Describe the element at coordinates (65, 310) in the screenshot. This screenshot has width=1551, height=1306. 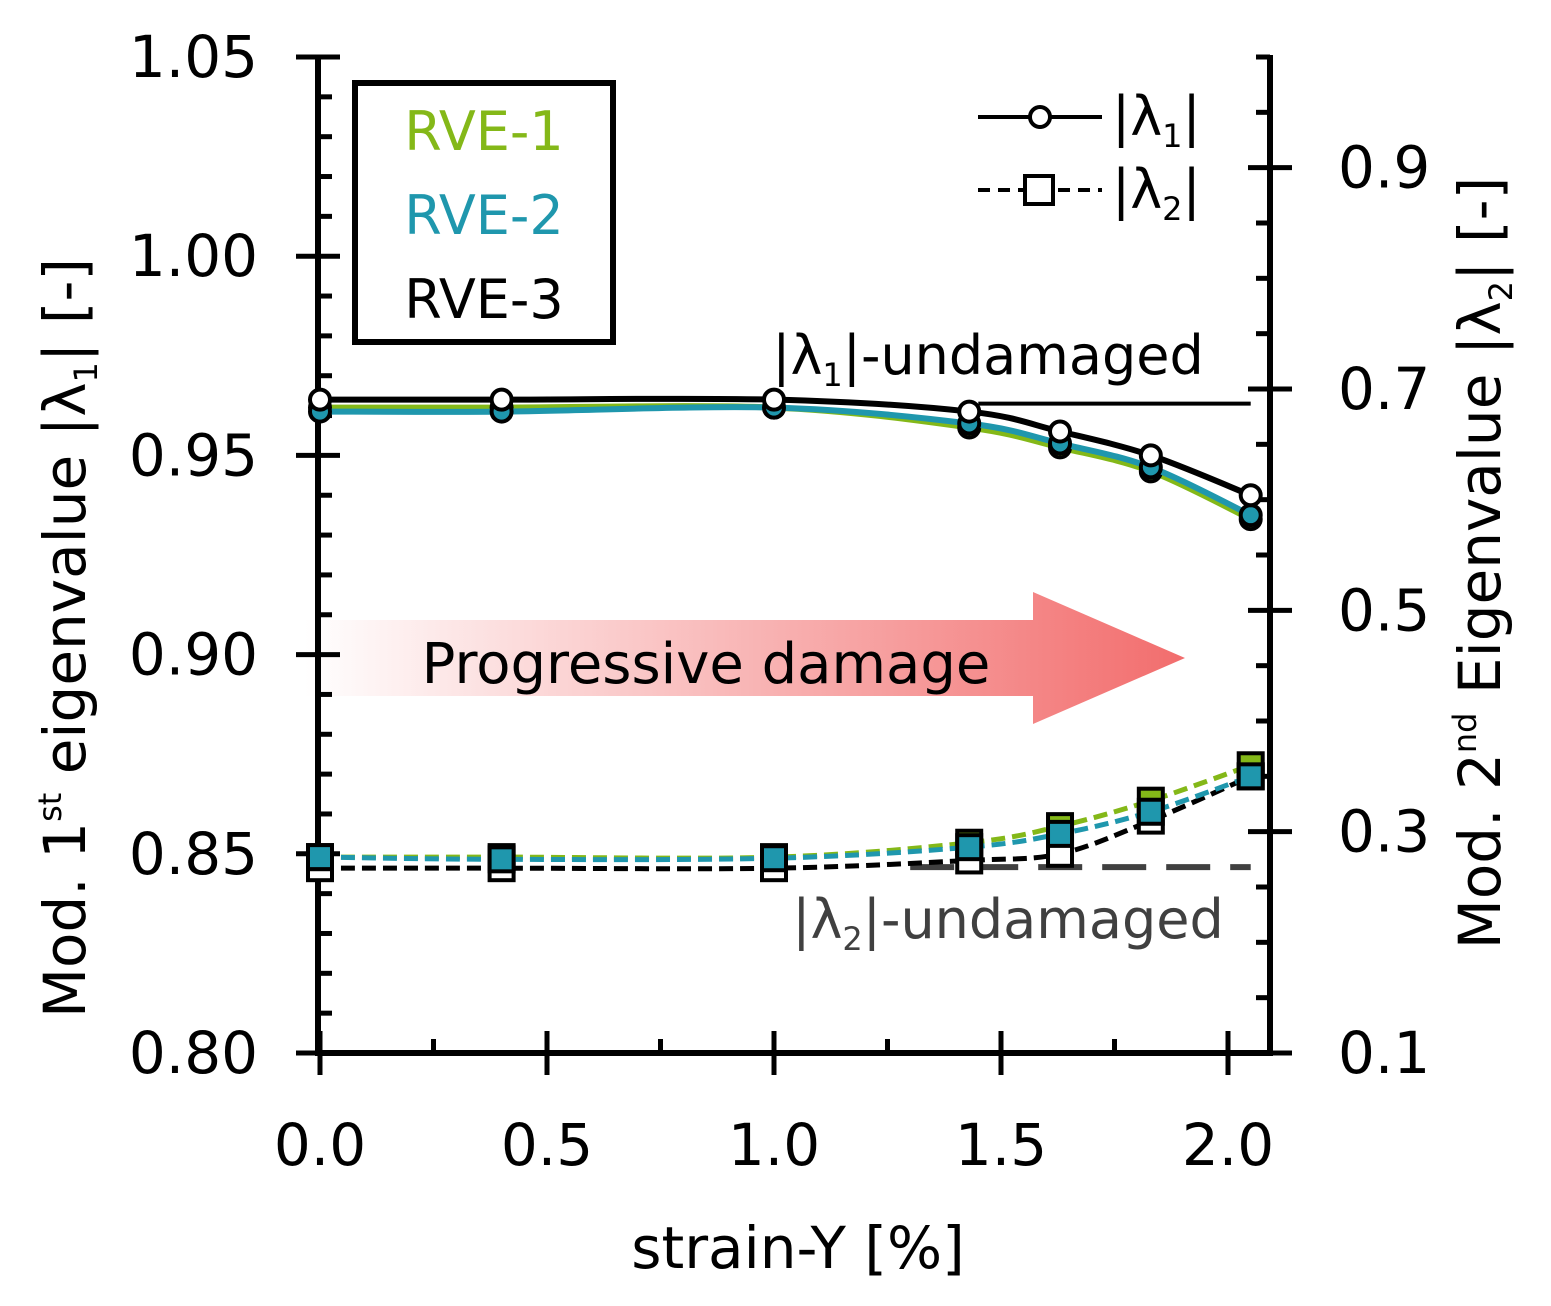
I see `y-axis-title-suffix: | [-]` at that location.